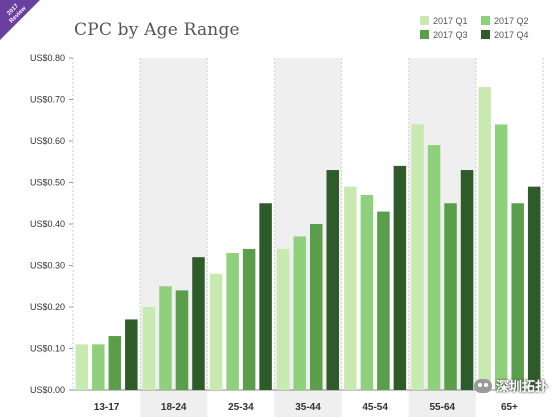  Describe the element at coordinates (316, 307) in the screenshot. I see `bar-35-44-2017-Q3` at that location.